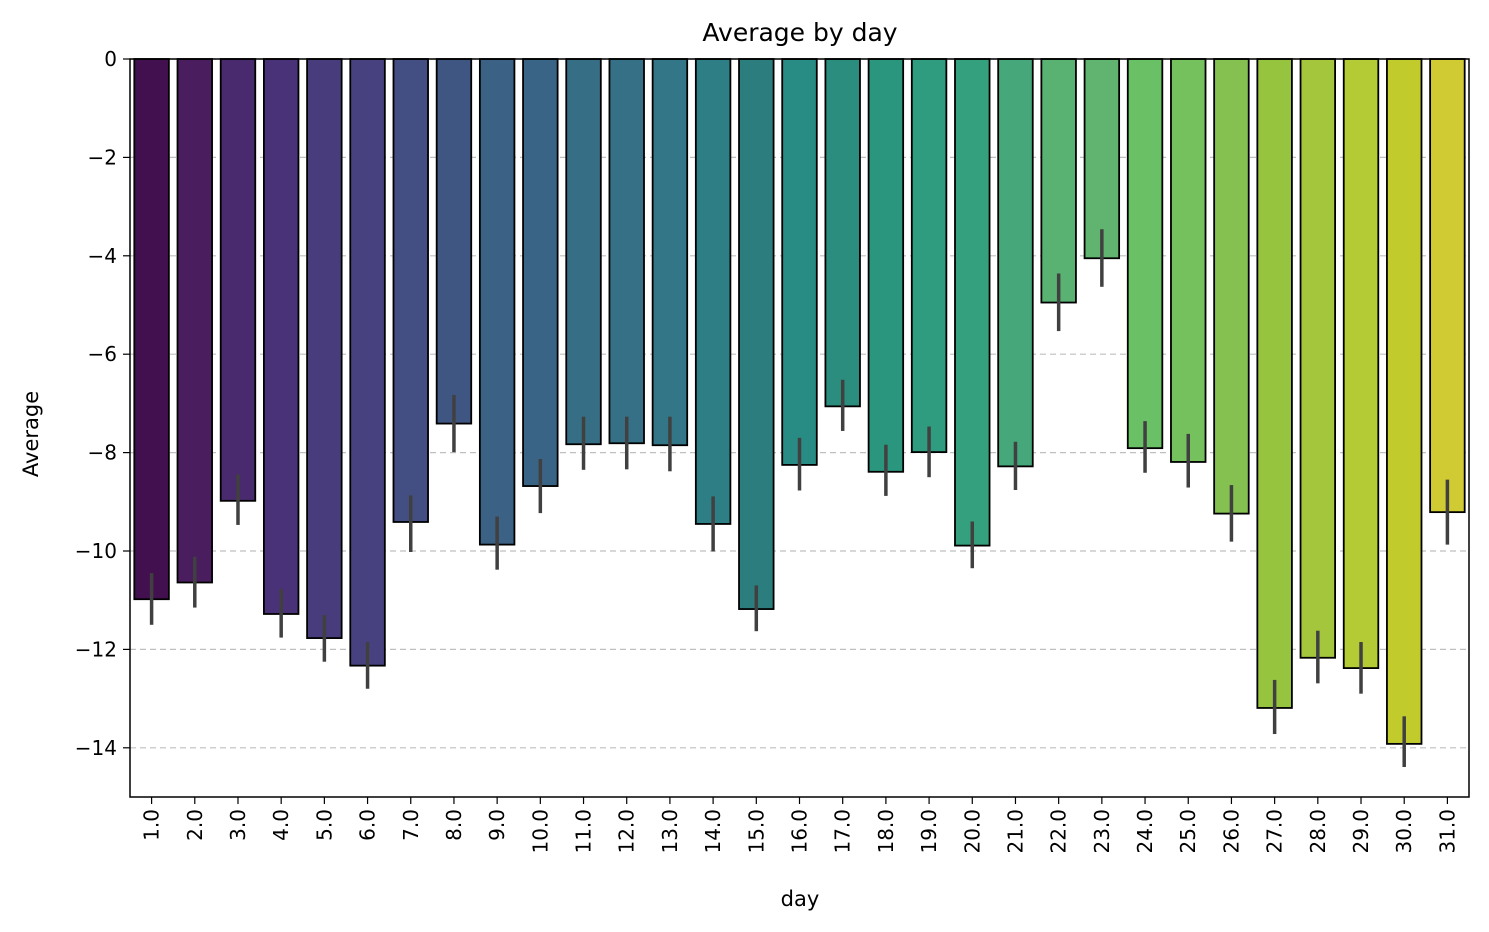  Describe the element at coordinates (843, 831) in the screenshot. I see `x-tick-label: 17.0` at that location.